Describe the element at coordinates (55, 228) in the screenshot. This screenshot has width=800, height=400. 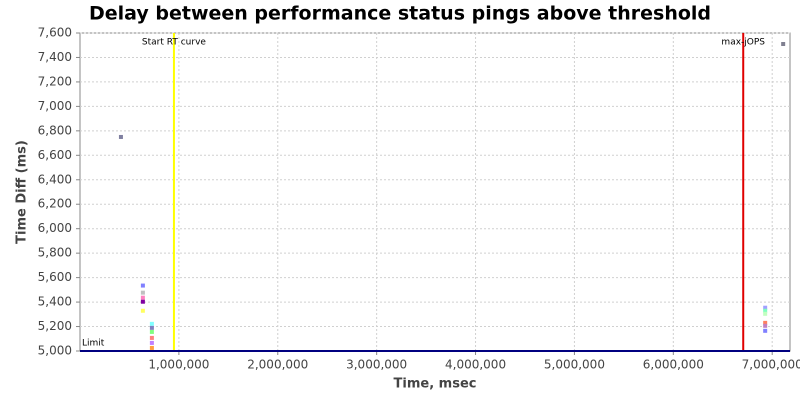
I see `y-tick-label: 6,000` at that location.